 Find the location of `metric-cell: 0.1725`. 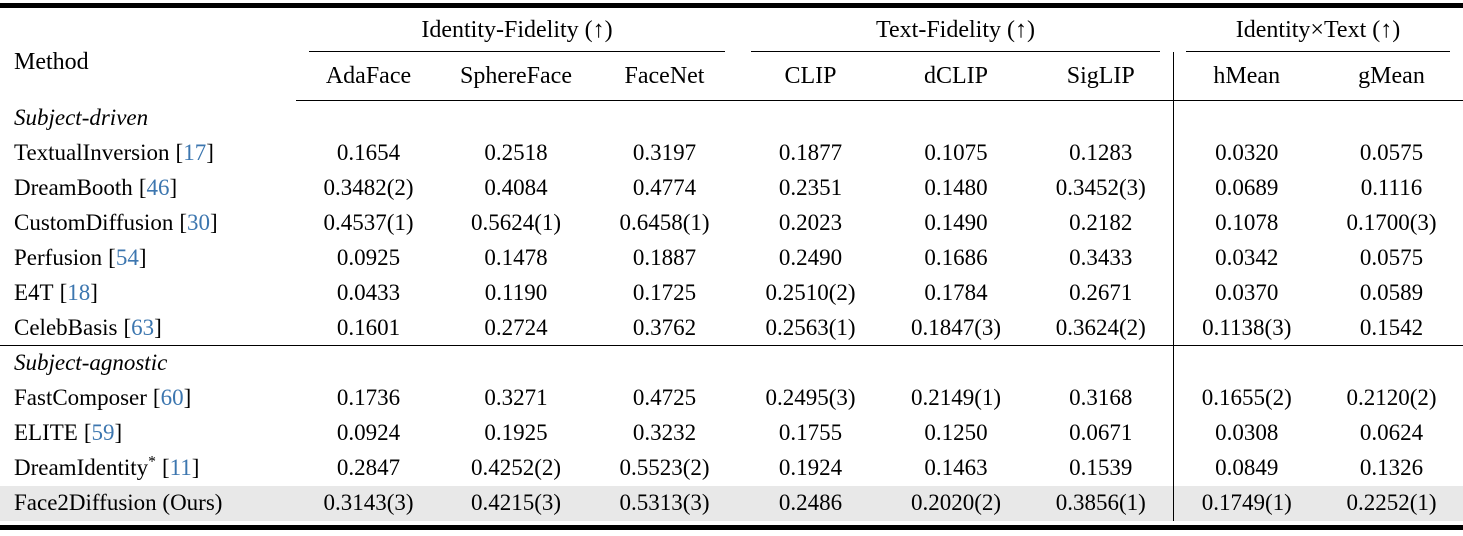

metric-cell: 0.1725 is located at coordinates (664, 292).